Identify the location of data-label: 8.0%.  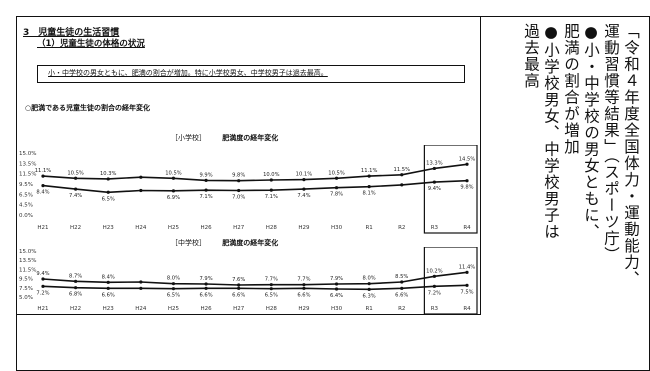
(173, 279).